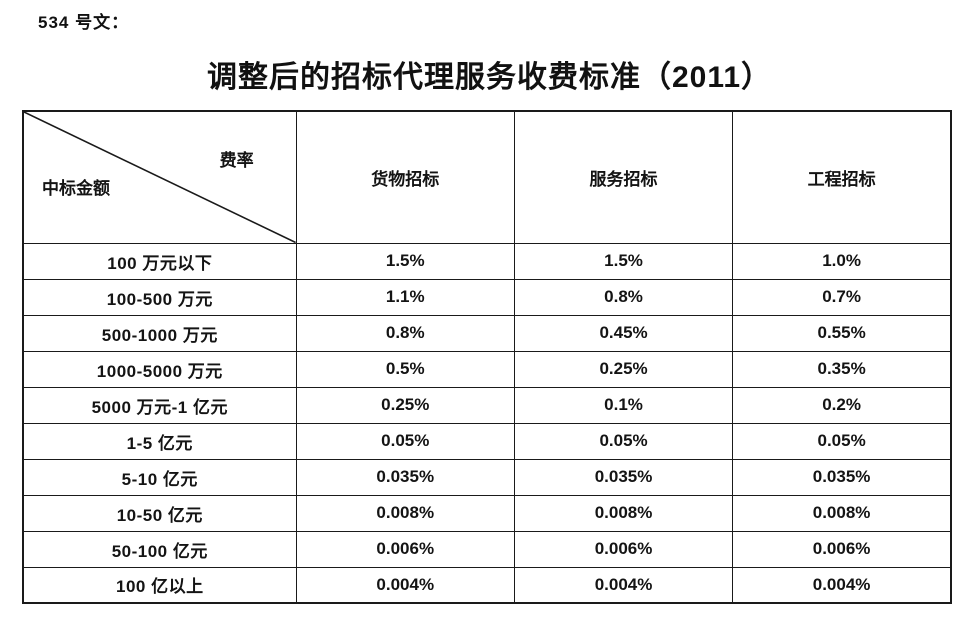 The height and width of the screenshot is (629, 979). Describe the element at coordinates (159, 477) in the screenshot. I see `row-label: 5-10 亿元` at that location.